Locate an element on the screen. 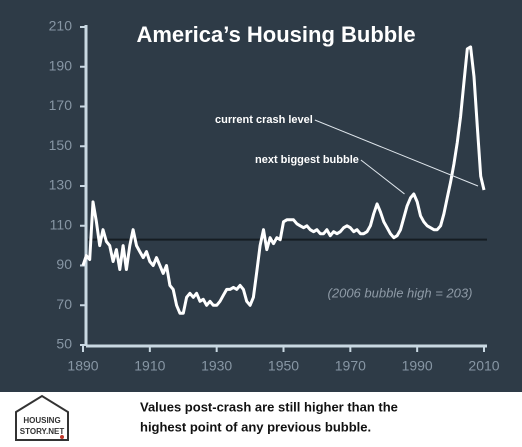 The width and height of the screenshot is (522, 447). caption: highest point of any previous bubble. is located at coordinates (255, 426).